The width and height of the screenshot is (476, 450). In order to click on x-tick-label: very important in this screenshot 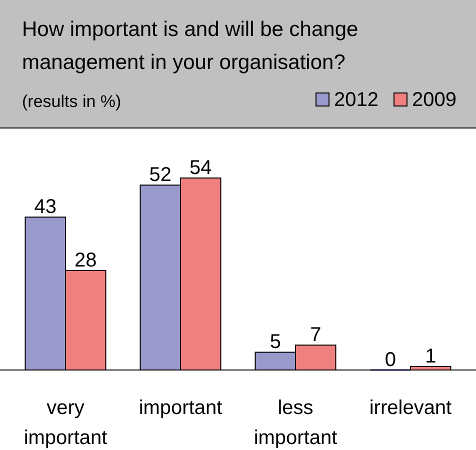, I will do `click(66, 423)`.